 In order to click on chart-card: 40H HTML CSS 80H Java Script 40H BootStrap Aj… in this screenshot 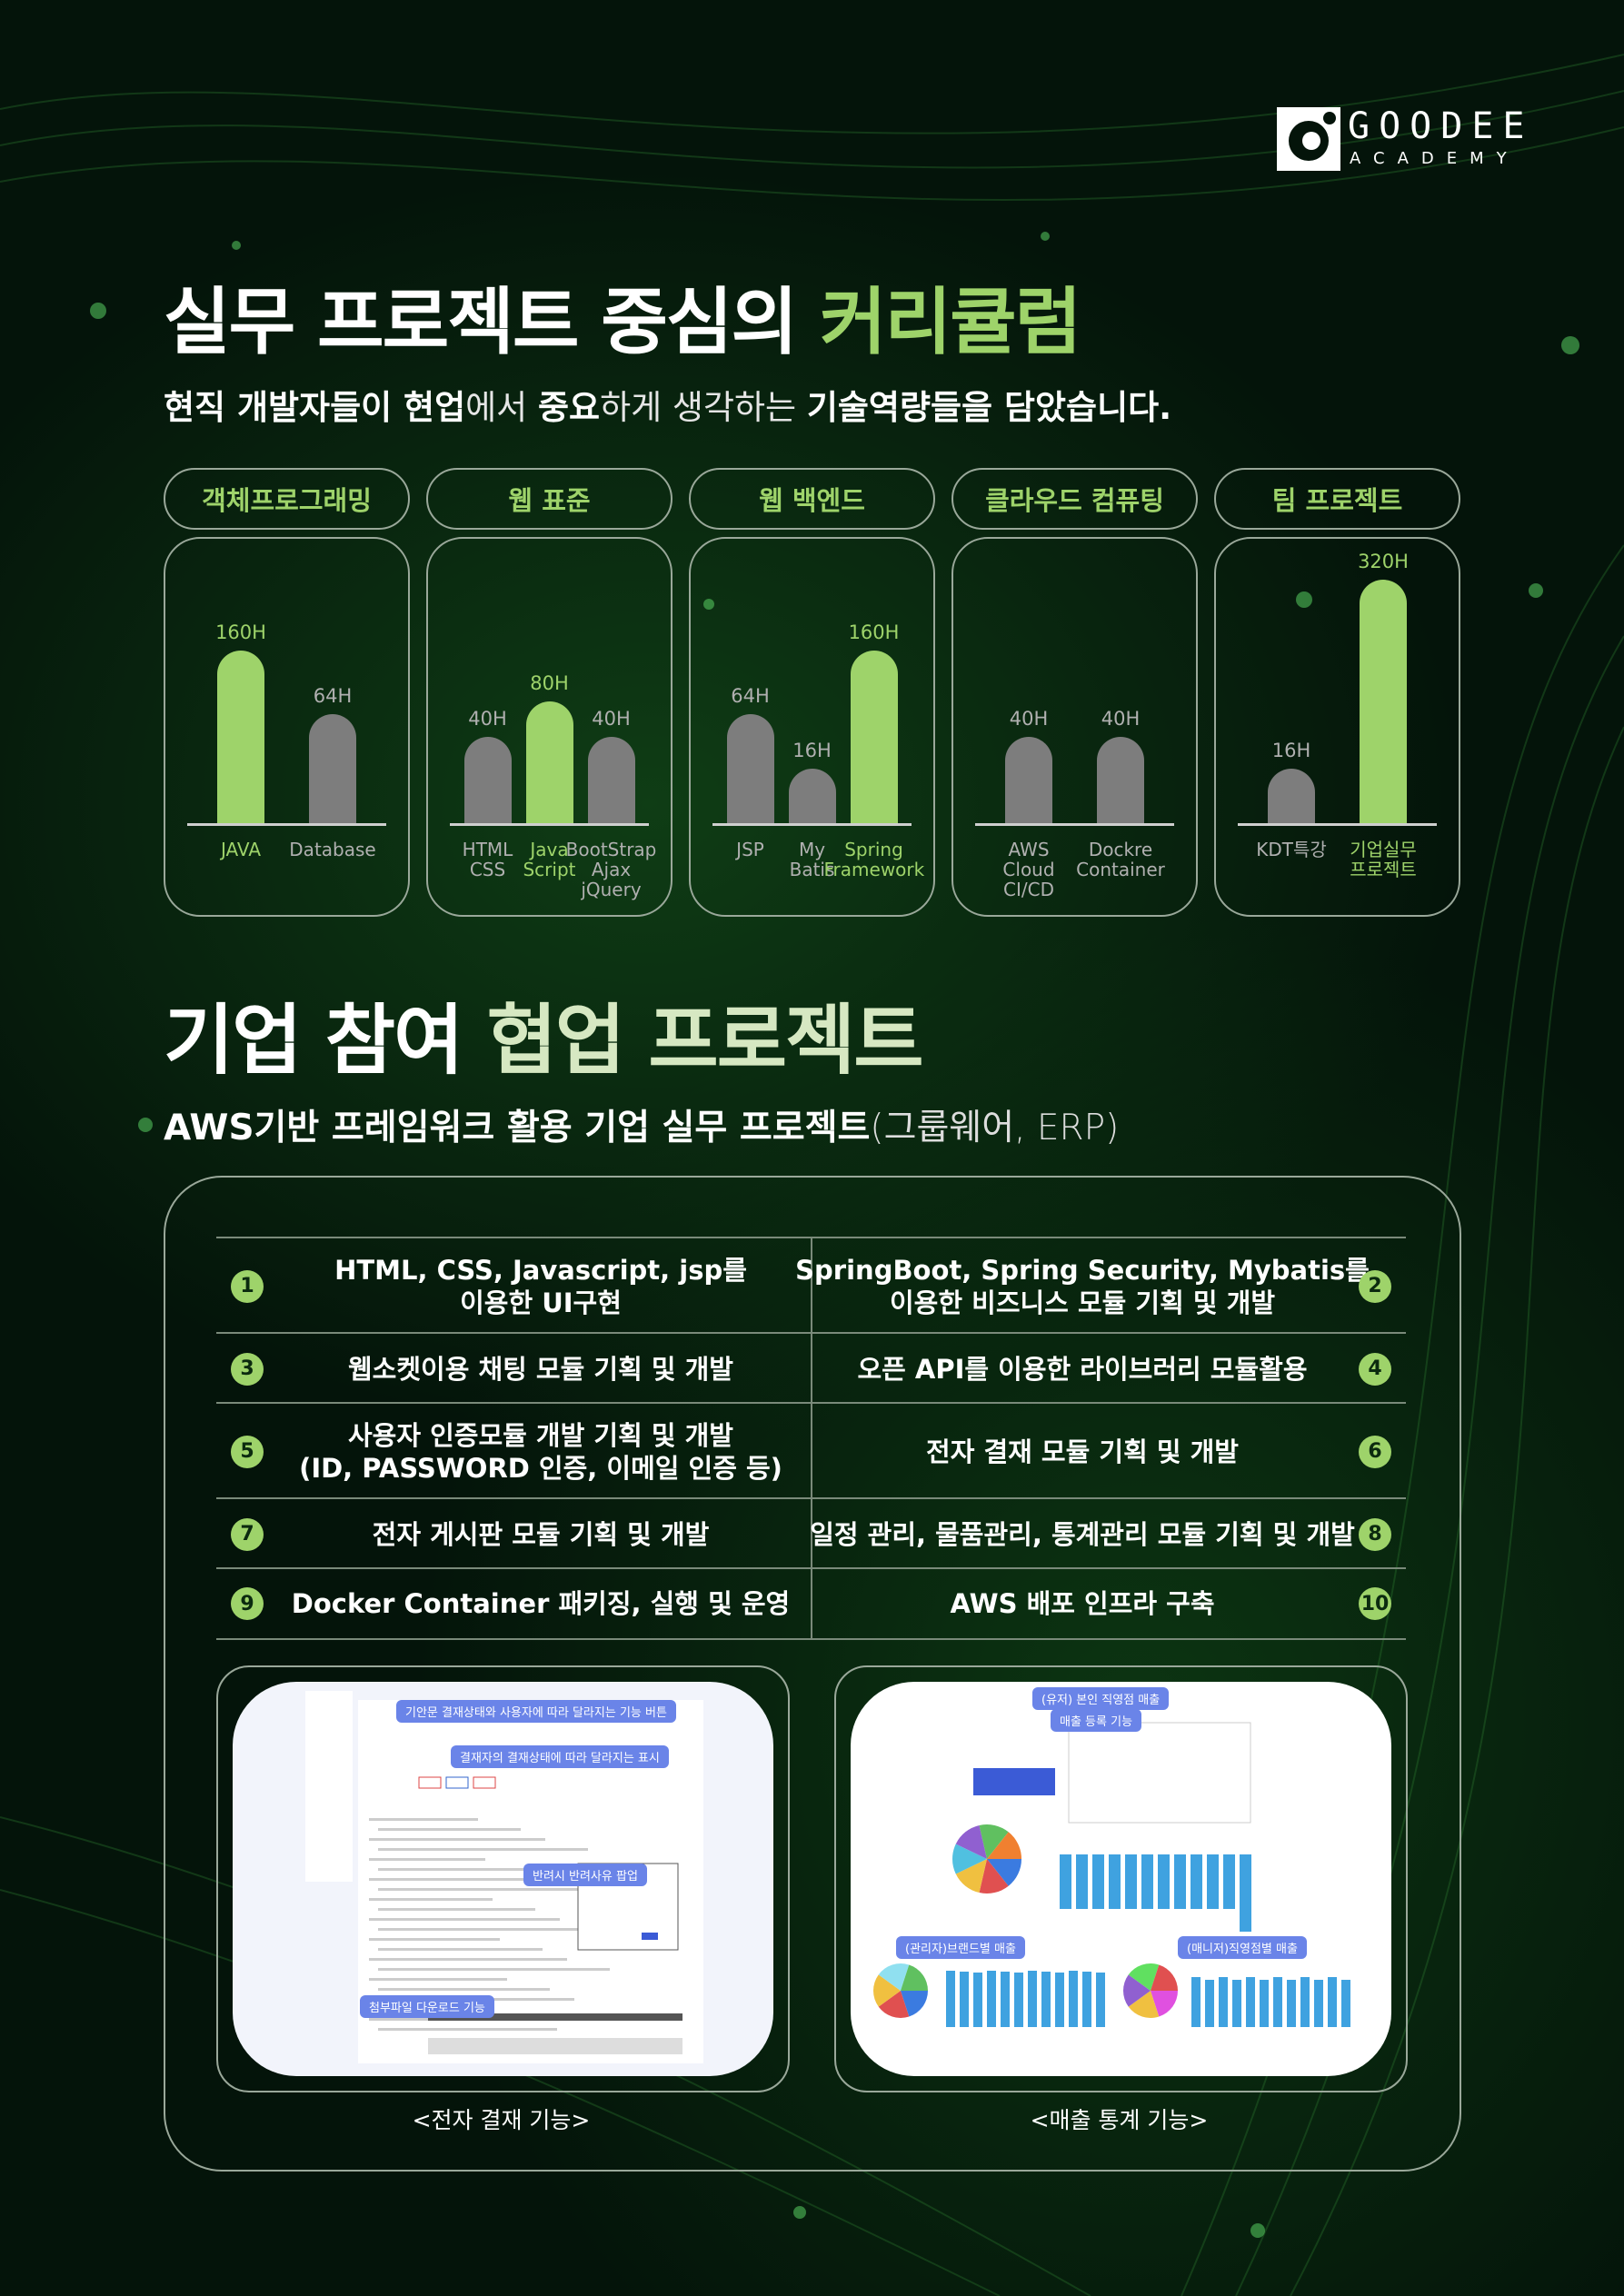, I will do `click(549, 727)`.